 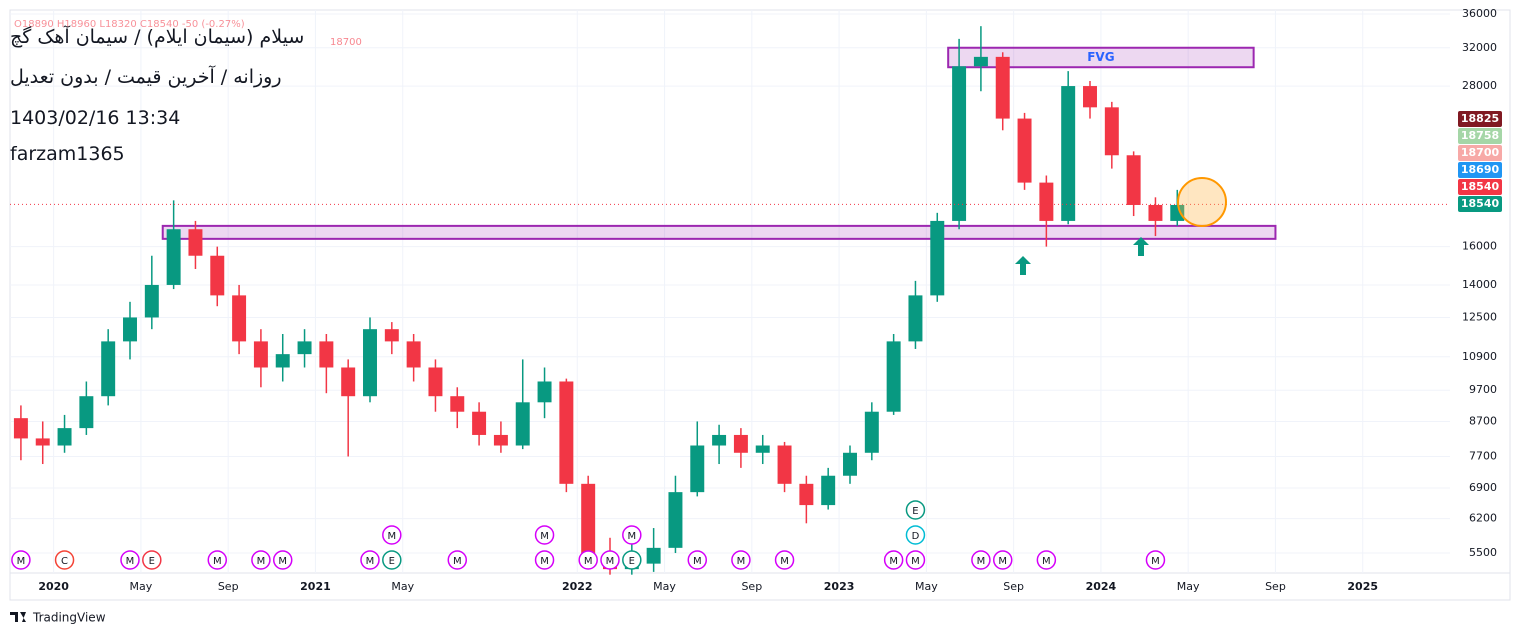 I want to click on price-label: 18540, so click(x=1480, y=203).